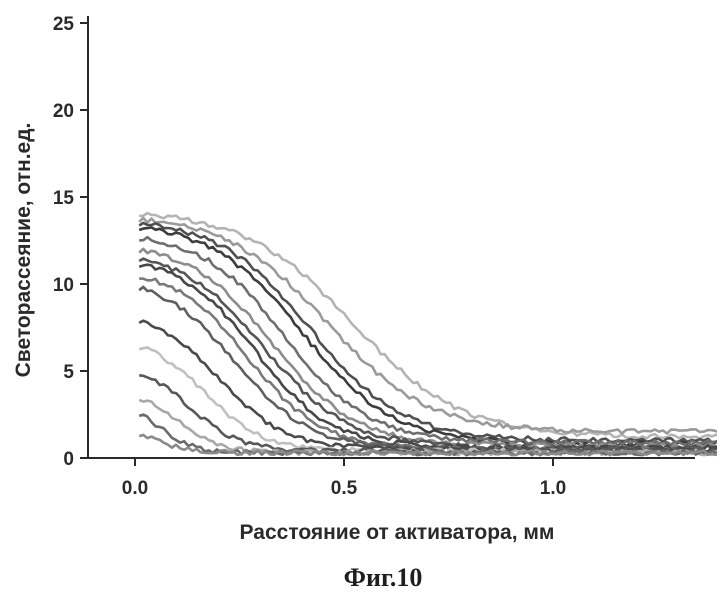 The image size is (717, 597). What do you see at coordinates (553, 488) in the screenshot?
I see `x-tick-label: 1.0` at bounding box center [553, 488].